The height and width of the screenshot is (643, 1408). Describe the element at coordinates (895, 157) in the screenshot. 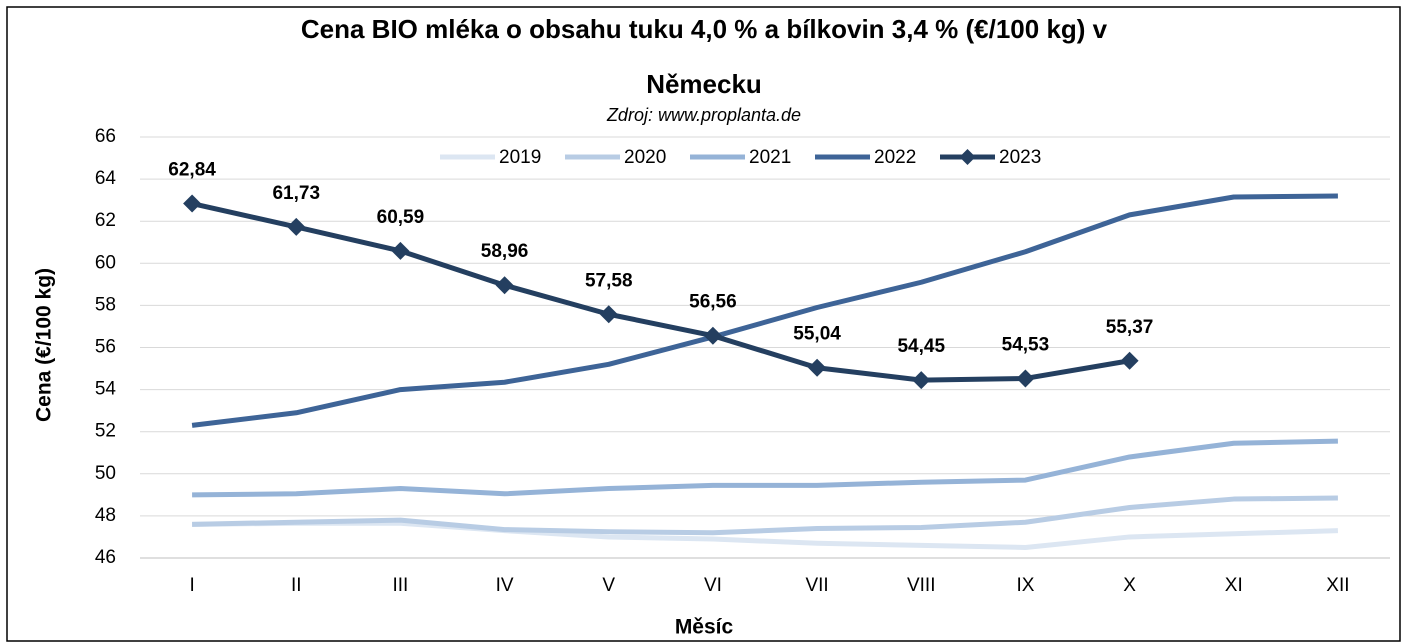

I see `legend-label: 2022` at that location.